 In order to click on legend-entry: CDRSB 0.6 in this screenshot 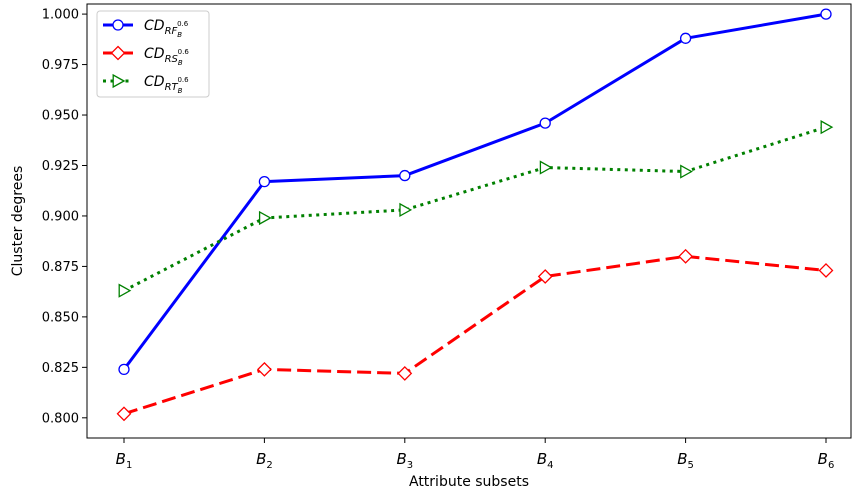, I will do `click(146, 56)`.